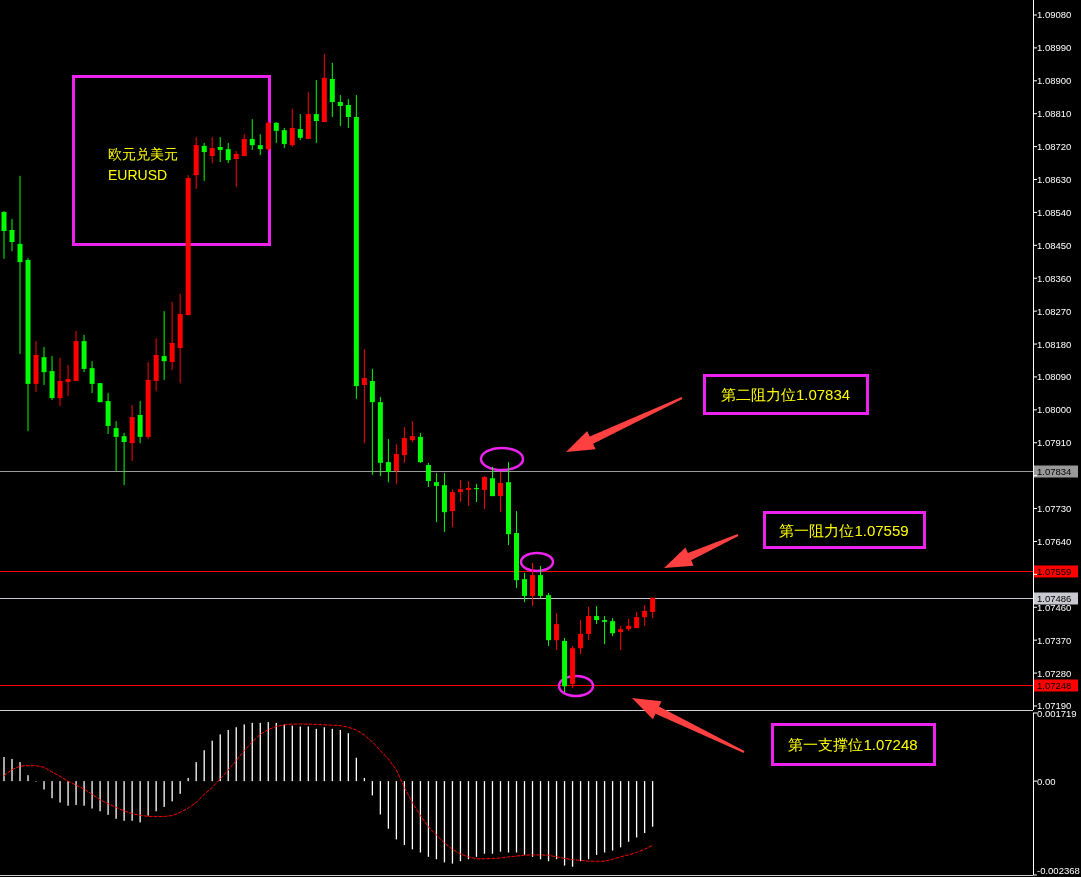 This screenshot has height=877, width=1081. I want to click on ref-line-label: 1.07248, so click(1054, 685).